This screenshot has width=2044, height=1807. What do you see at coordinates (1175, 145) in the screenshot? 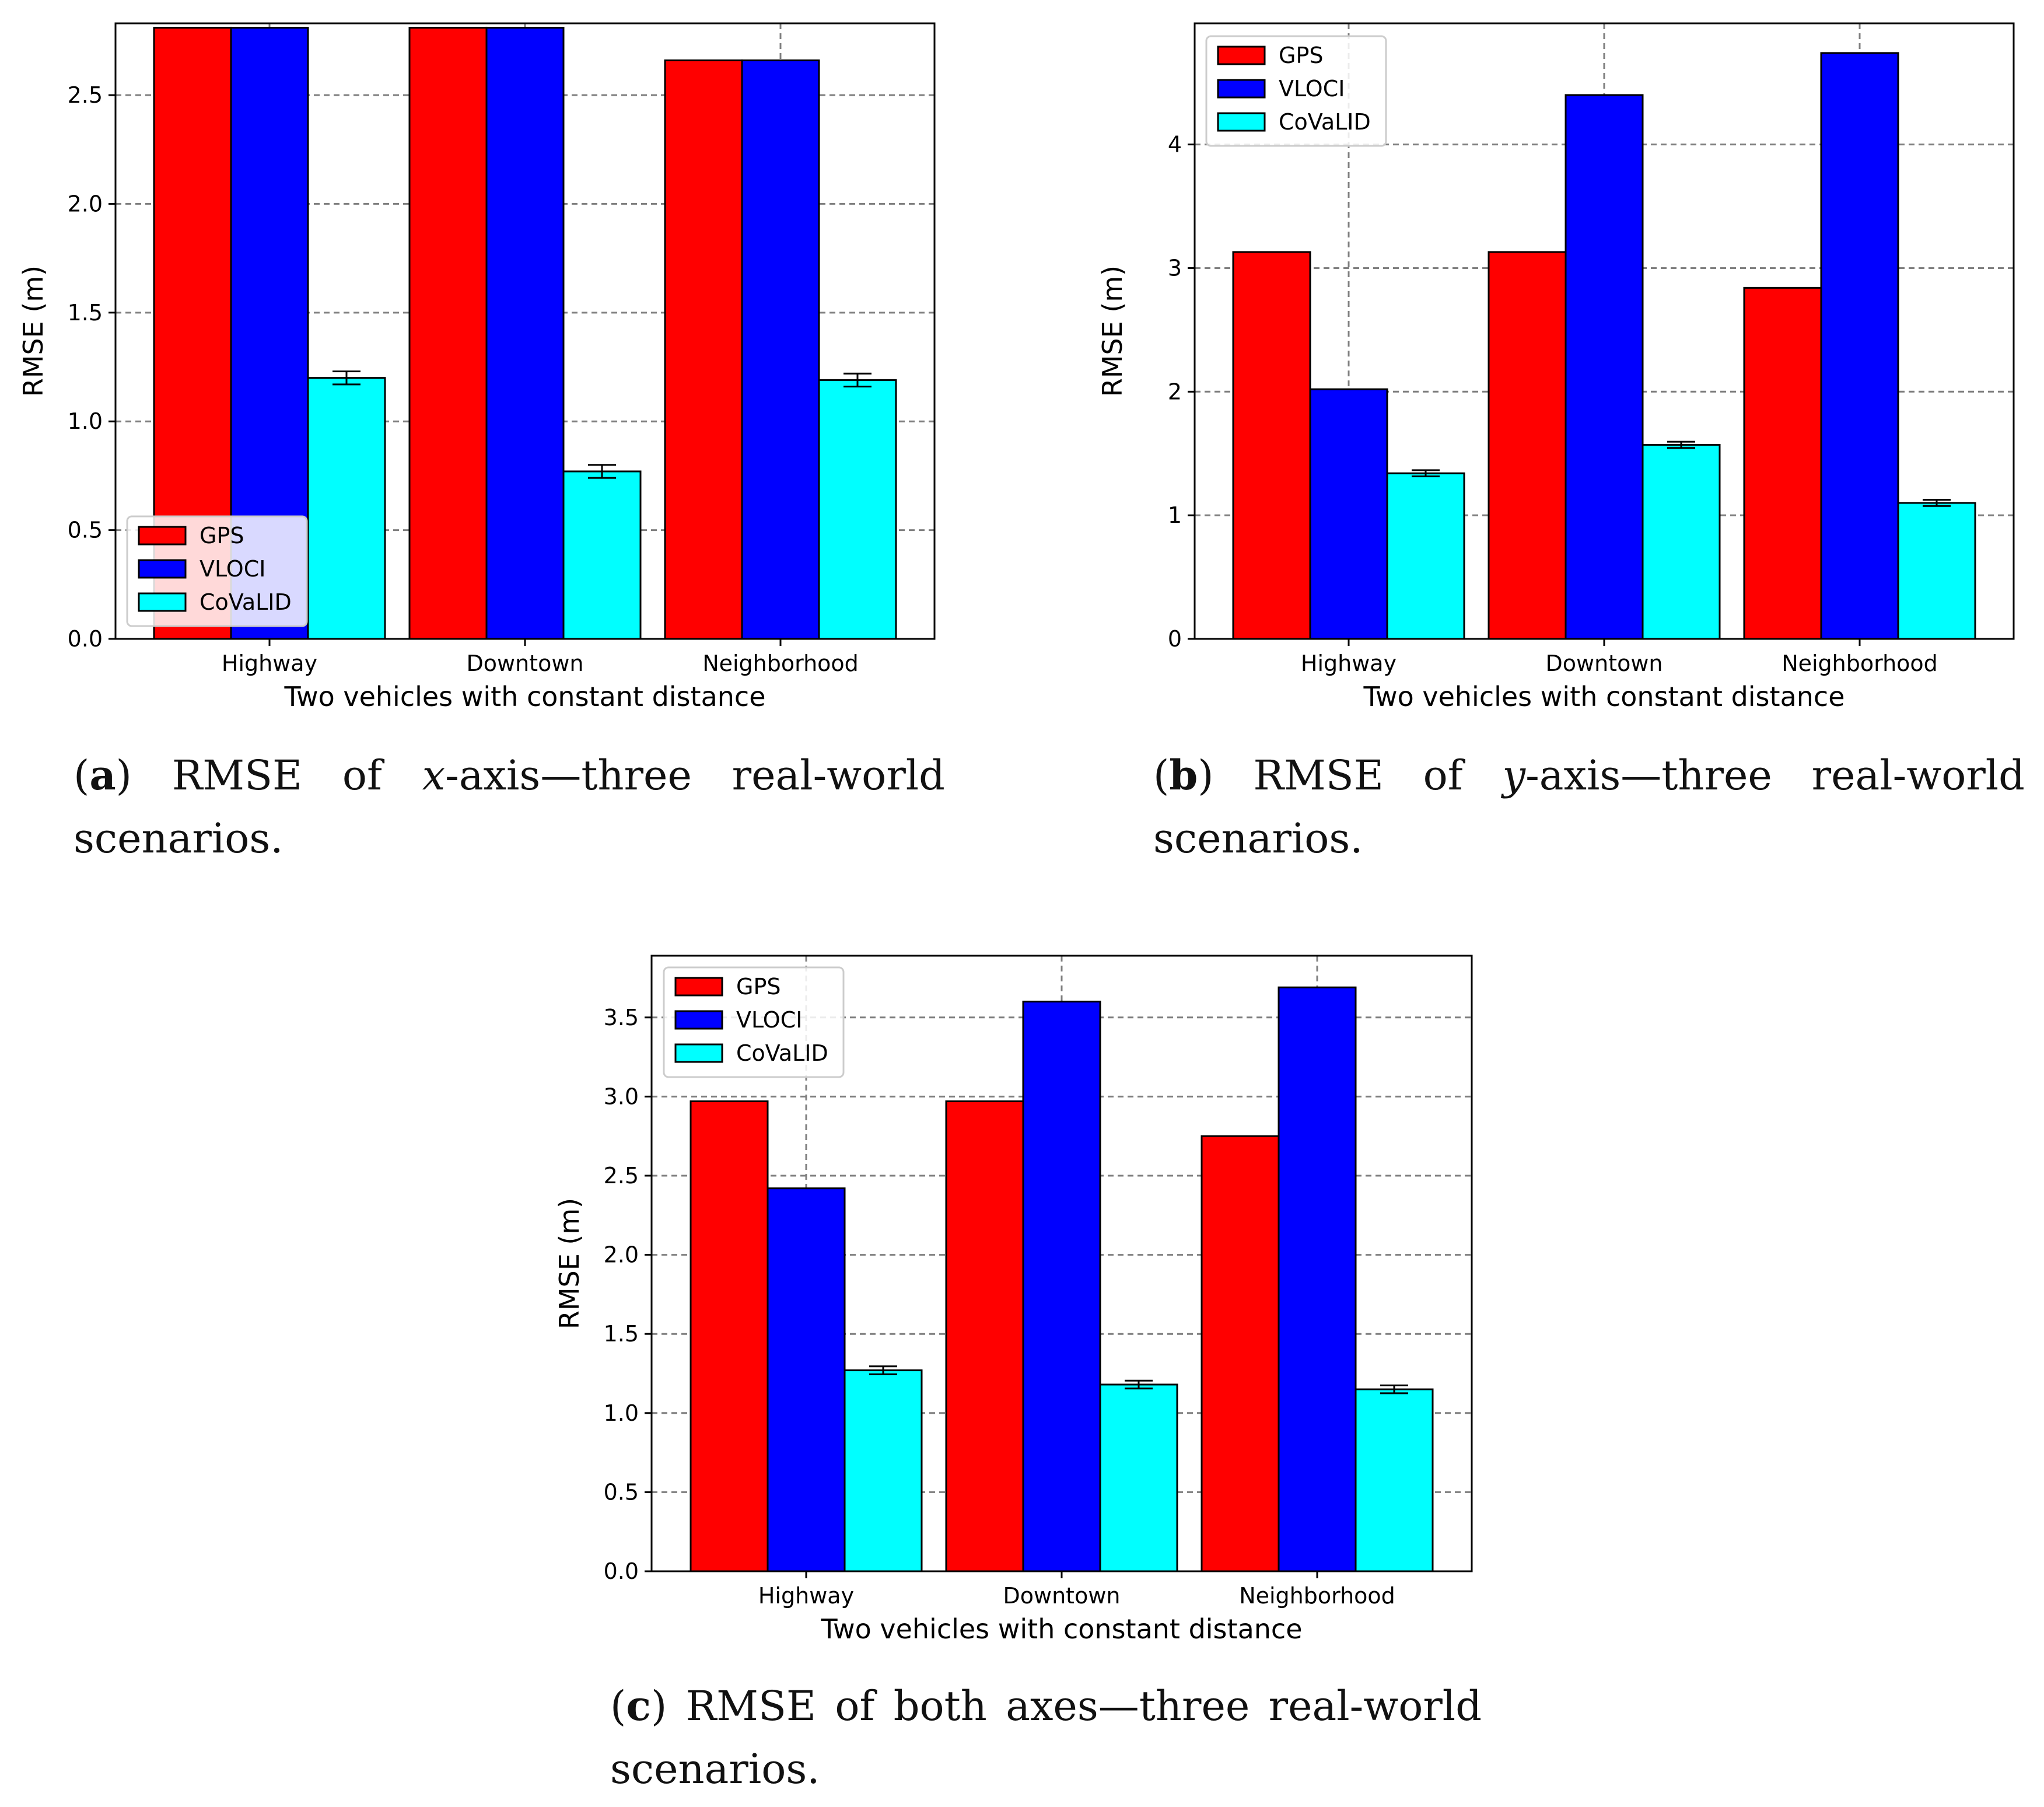
I see `y-tick-label: 4` at bounding box center [1175, 145].